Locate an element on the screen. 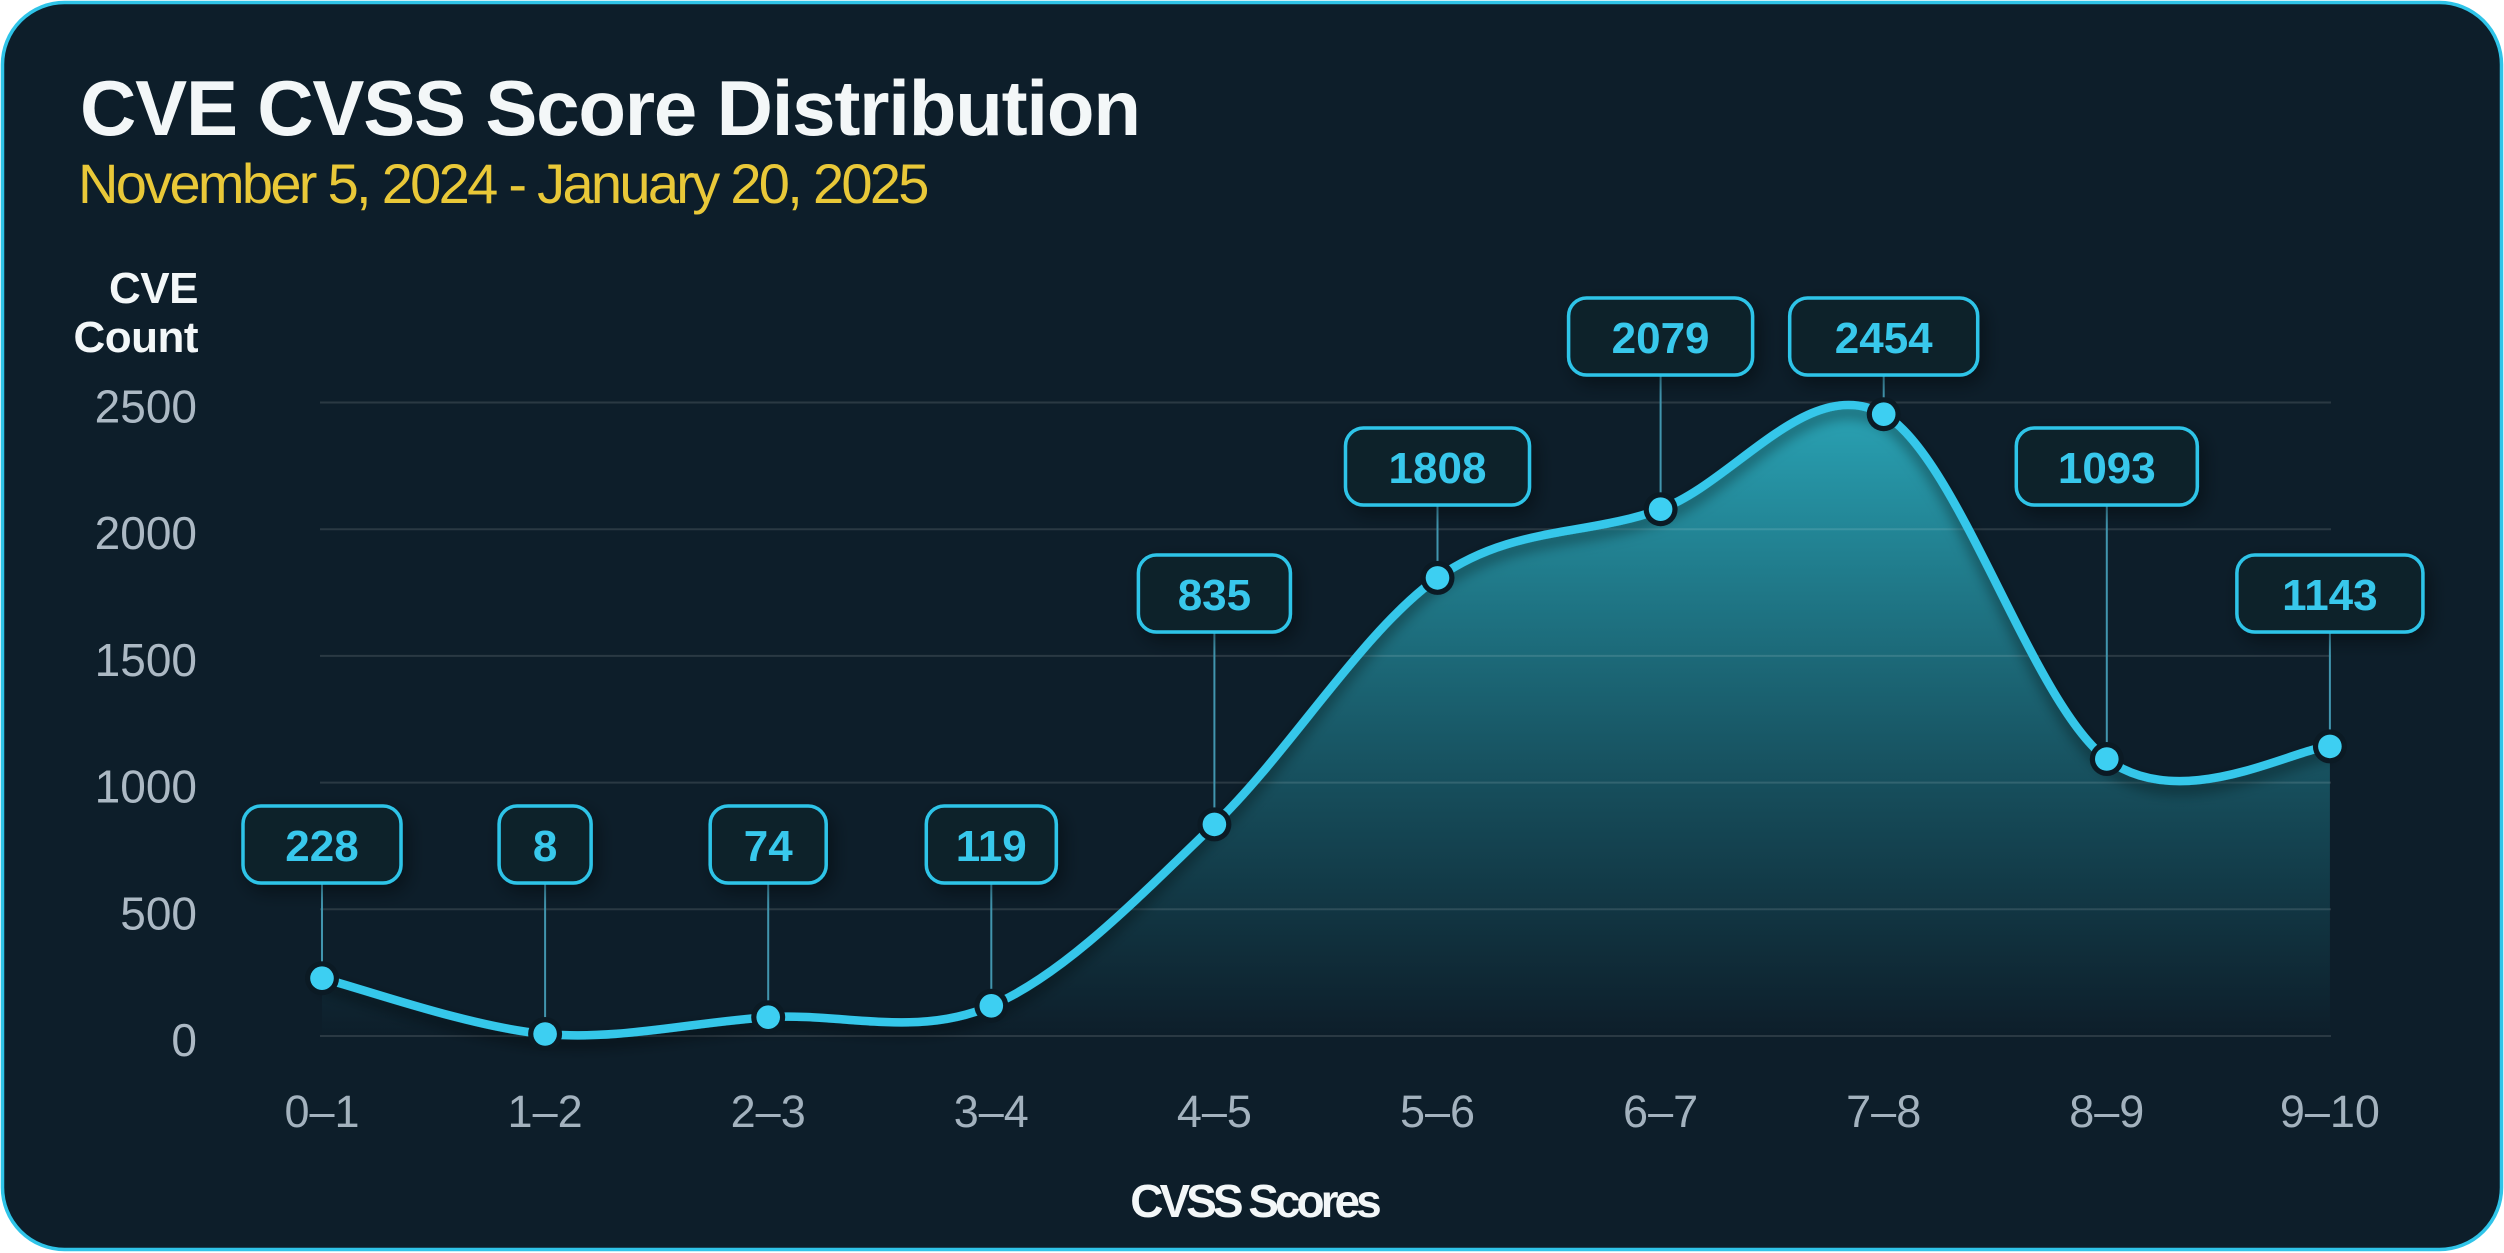 This screenshot has width=2504, height=1253. svg-text: CVE is located at coordinates (153, 288).